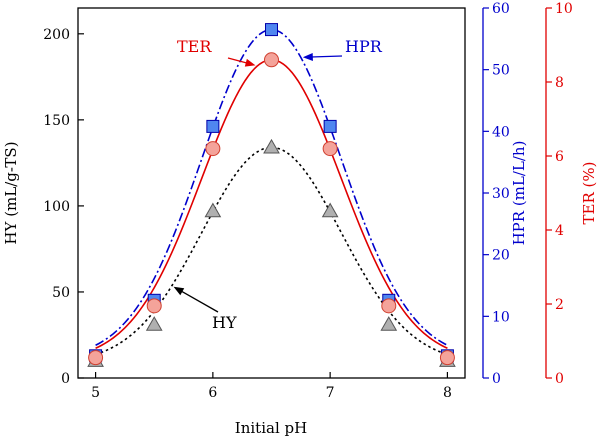 The image size is (600, 440). I want to click on x-axis-title: Initial pH, so click(271, 428).